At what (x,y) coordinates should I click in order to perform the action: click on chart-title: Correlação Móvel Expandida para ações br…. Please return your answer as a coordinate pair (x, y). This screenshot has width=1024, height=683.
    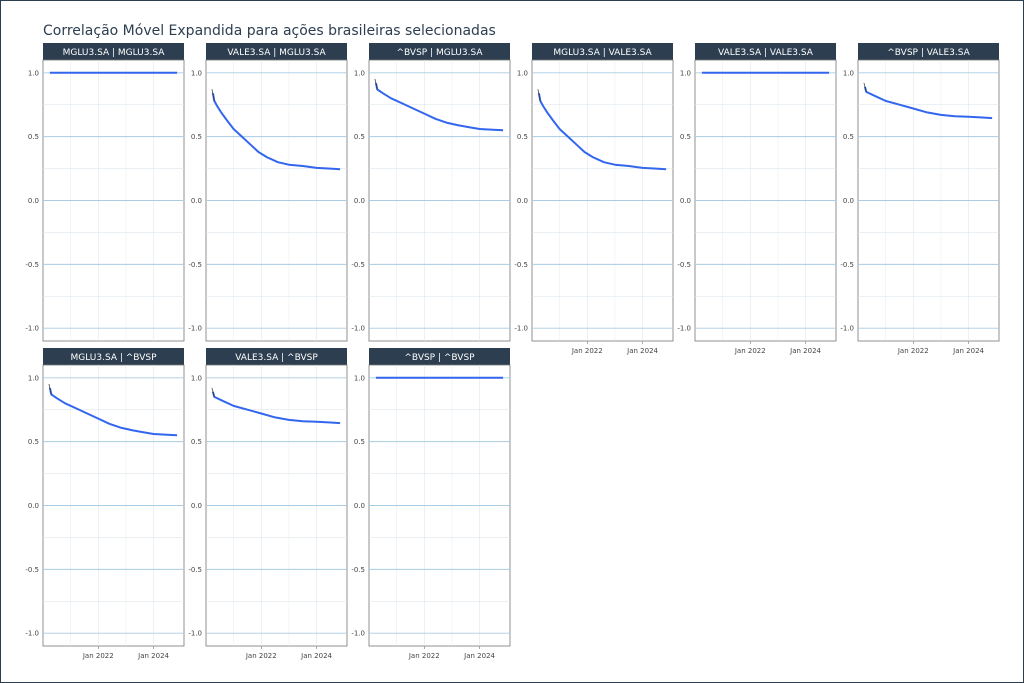
    Looking at the image, I should click on (269, 31).